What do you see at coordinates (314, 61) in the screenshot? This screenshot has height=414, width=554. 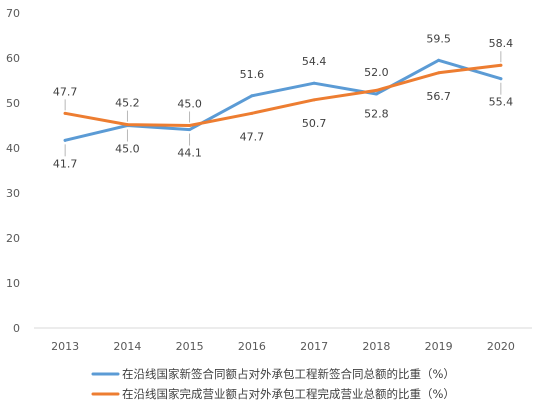 I see `data-label: 54.4` at bounding box center [314, 61].